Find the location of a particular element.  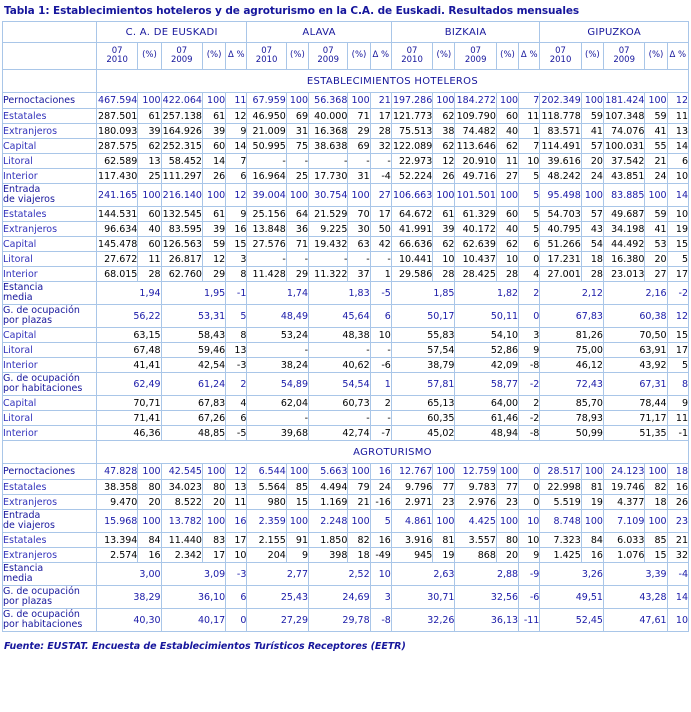

cell-percent: 29 is located at coordinates (297, 274).